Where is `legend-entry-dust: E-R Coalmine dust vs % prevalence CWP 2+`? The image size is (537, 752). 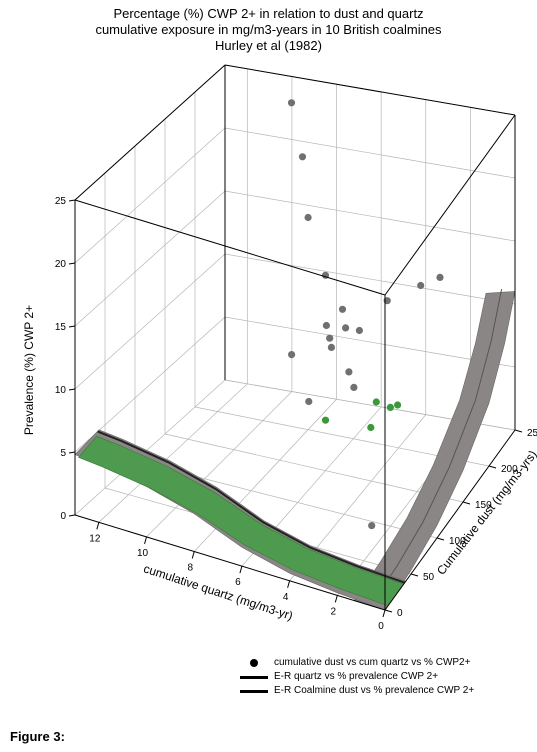
legend-entry-dust: E-R Coalmine dust vs % prevalence CWP 2+ is located at coordinates (357, 691).